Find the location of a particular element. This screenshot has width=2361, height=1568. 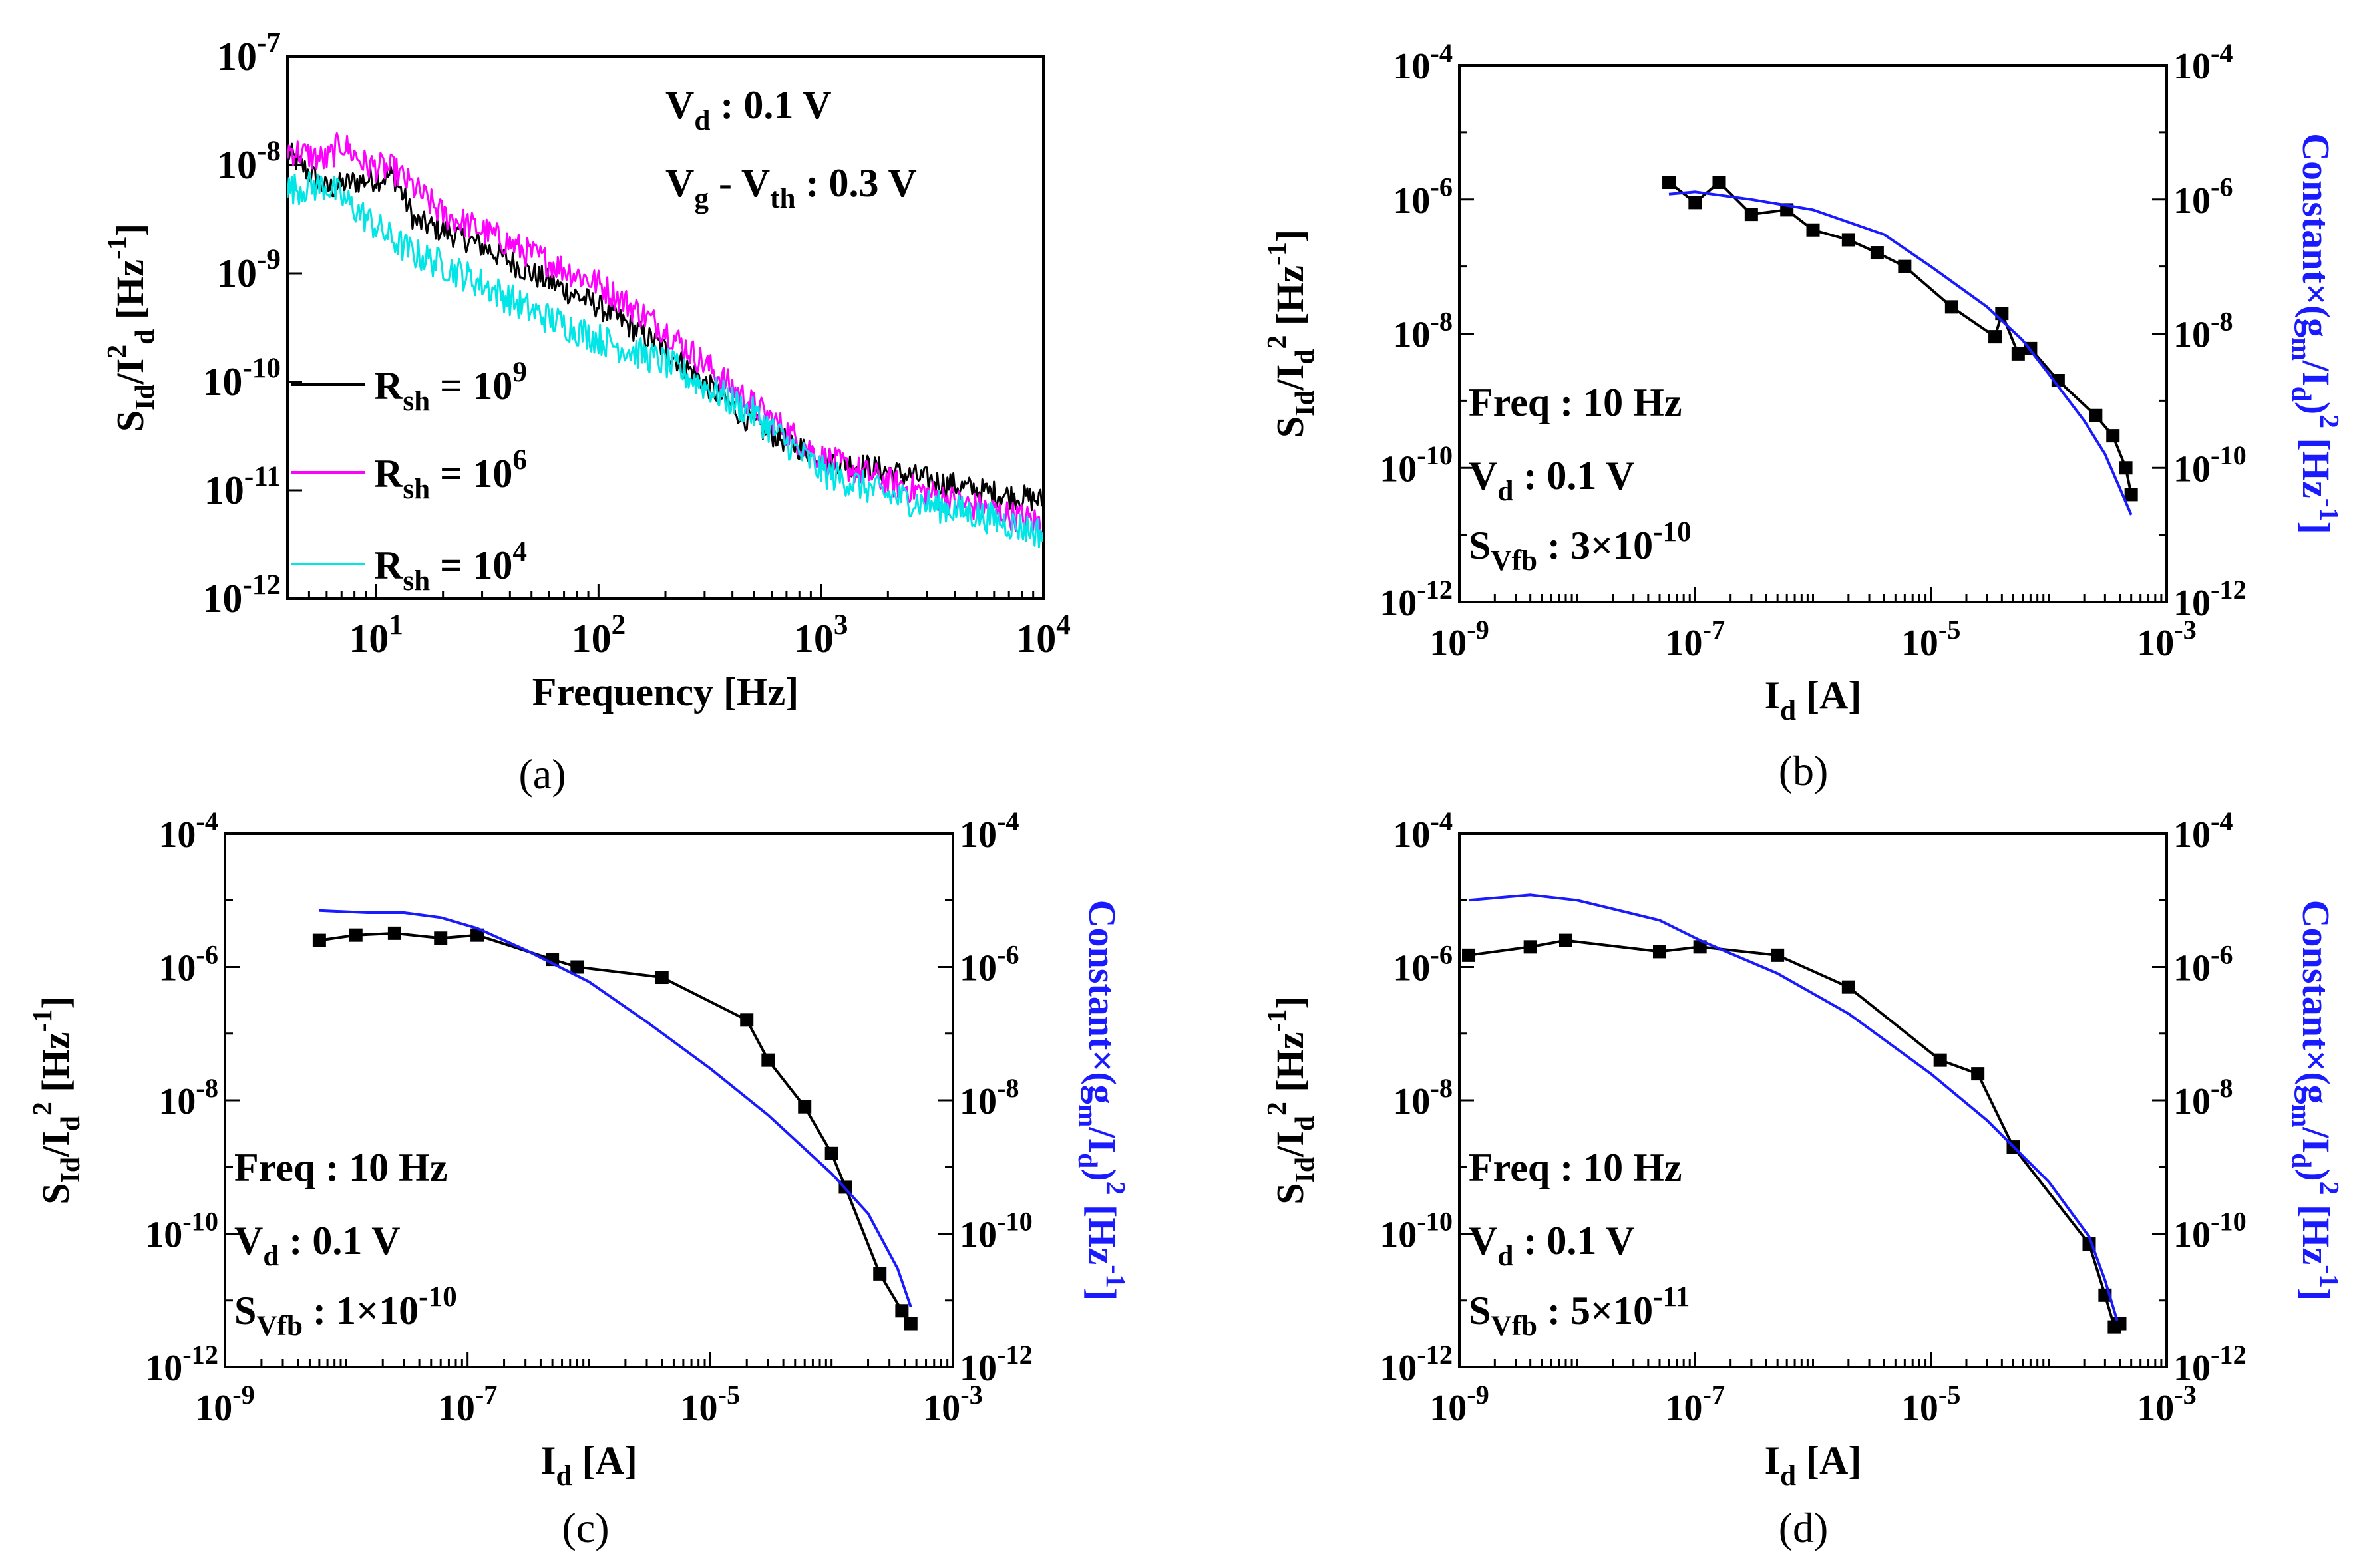

text-part: [Hz is located at coordinates (2316, 463).